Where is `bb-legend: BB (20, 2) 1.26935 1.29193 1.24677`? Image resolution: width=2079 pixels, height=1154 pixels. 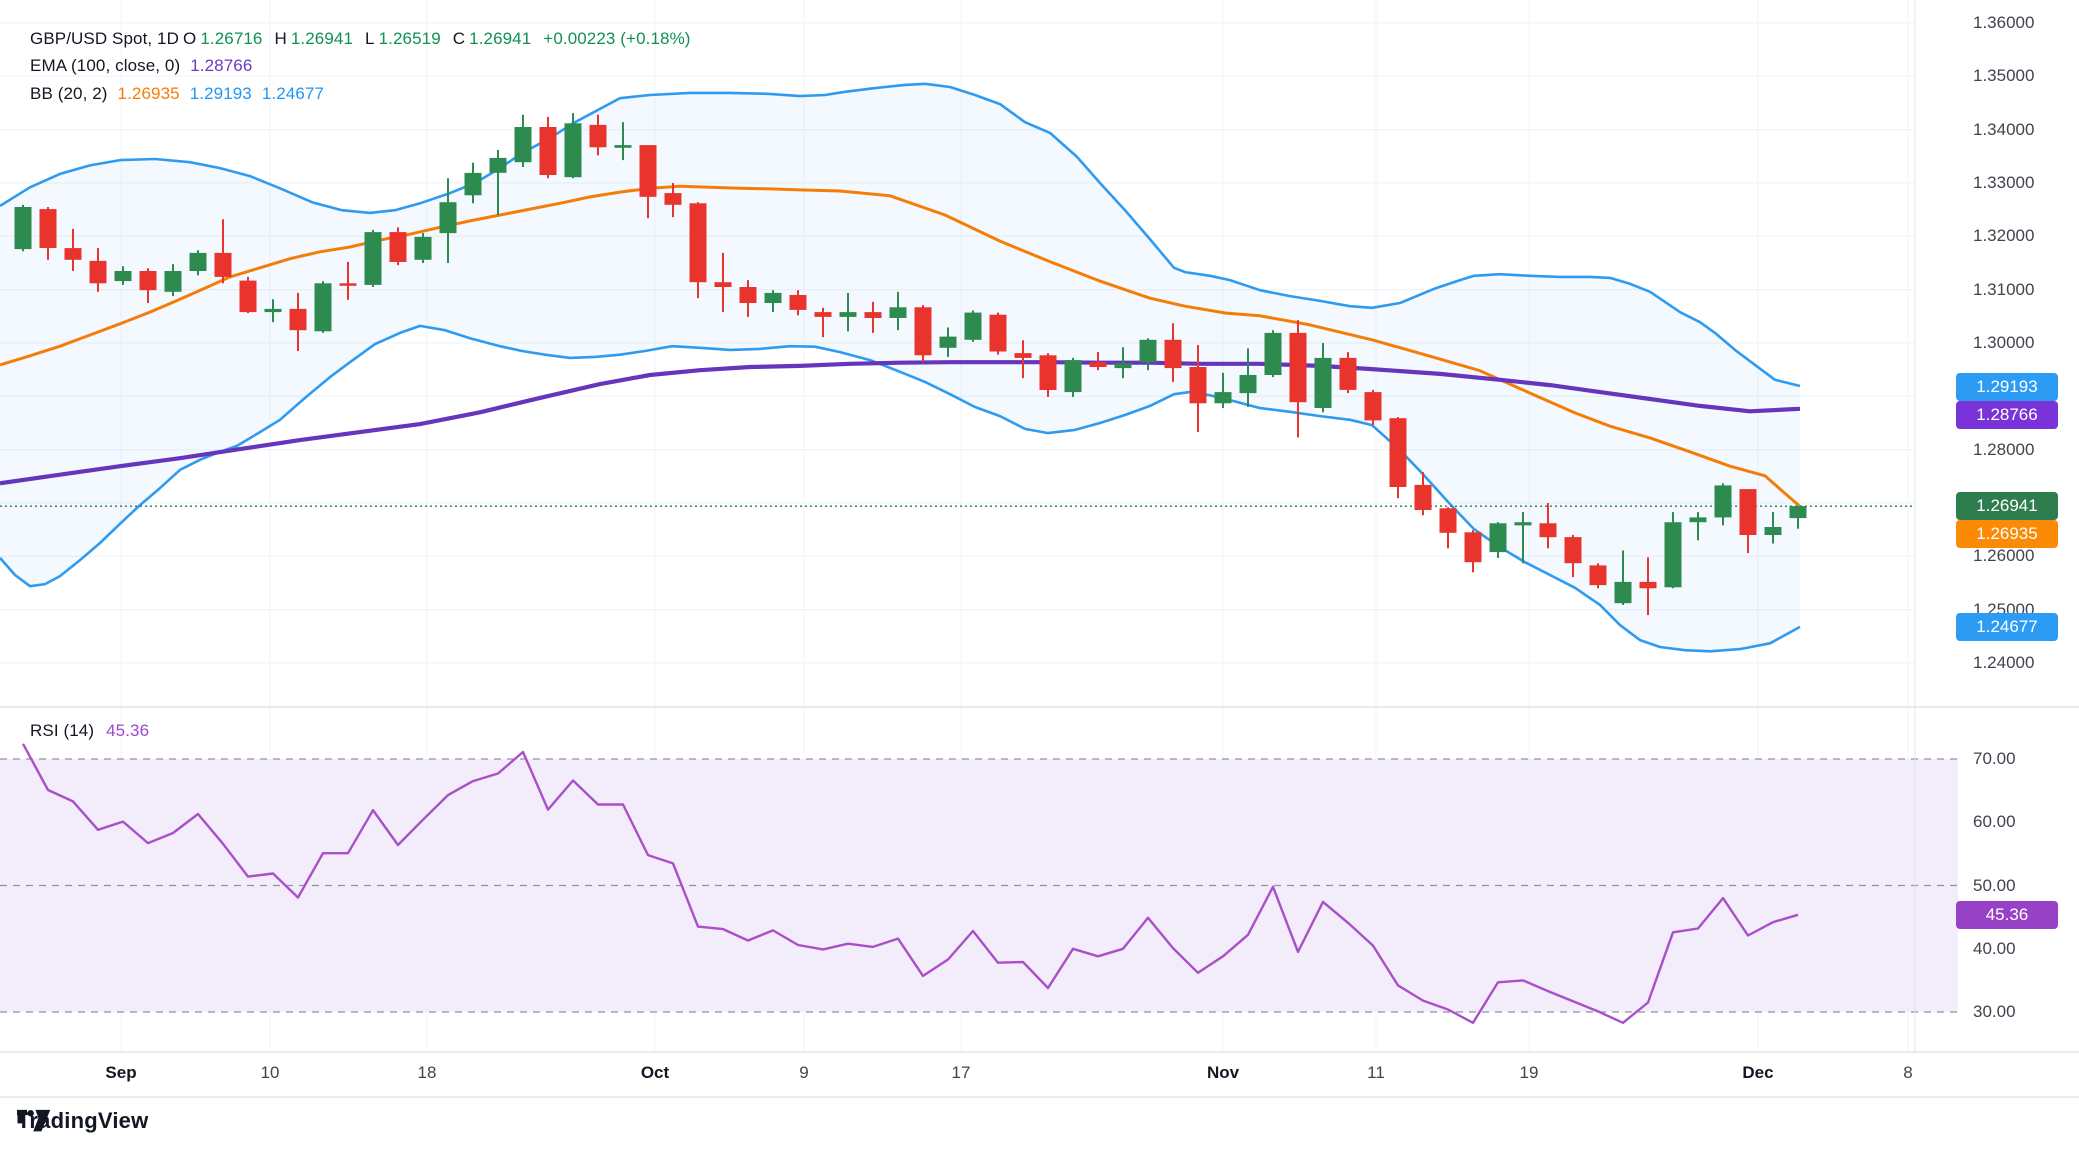 bb-legend: BB (20, 2) 1.26935 1.29193 1.24677 is located at coordinates (179, 94).